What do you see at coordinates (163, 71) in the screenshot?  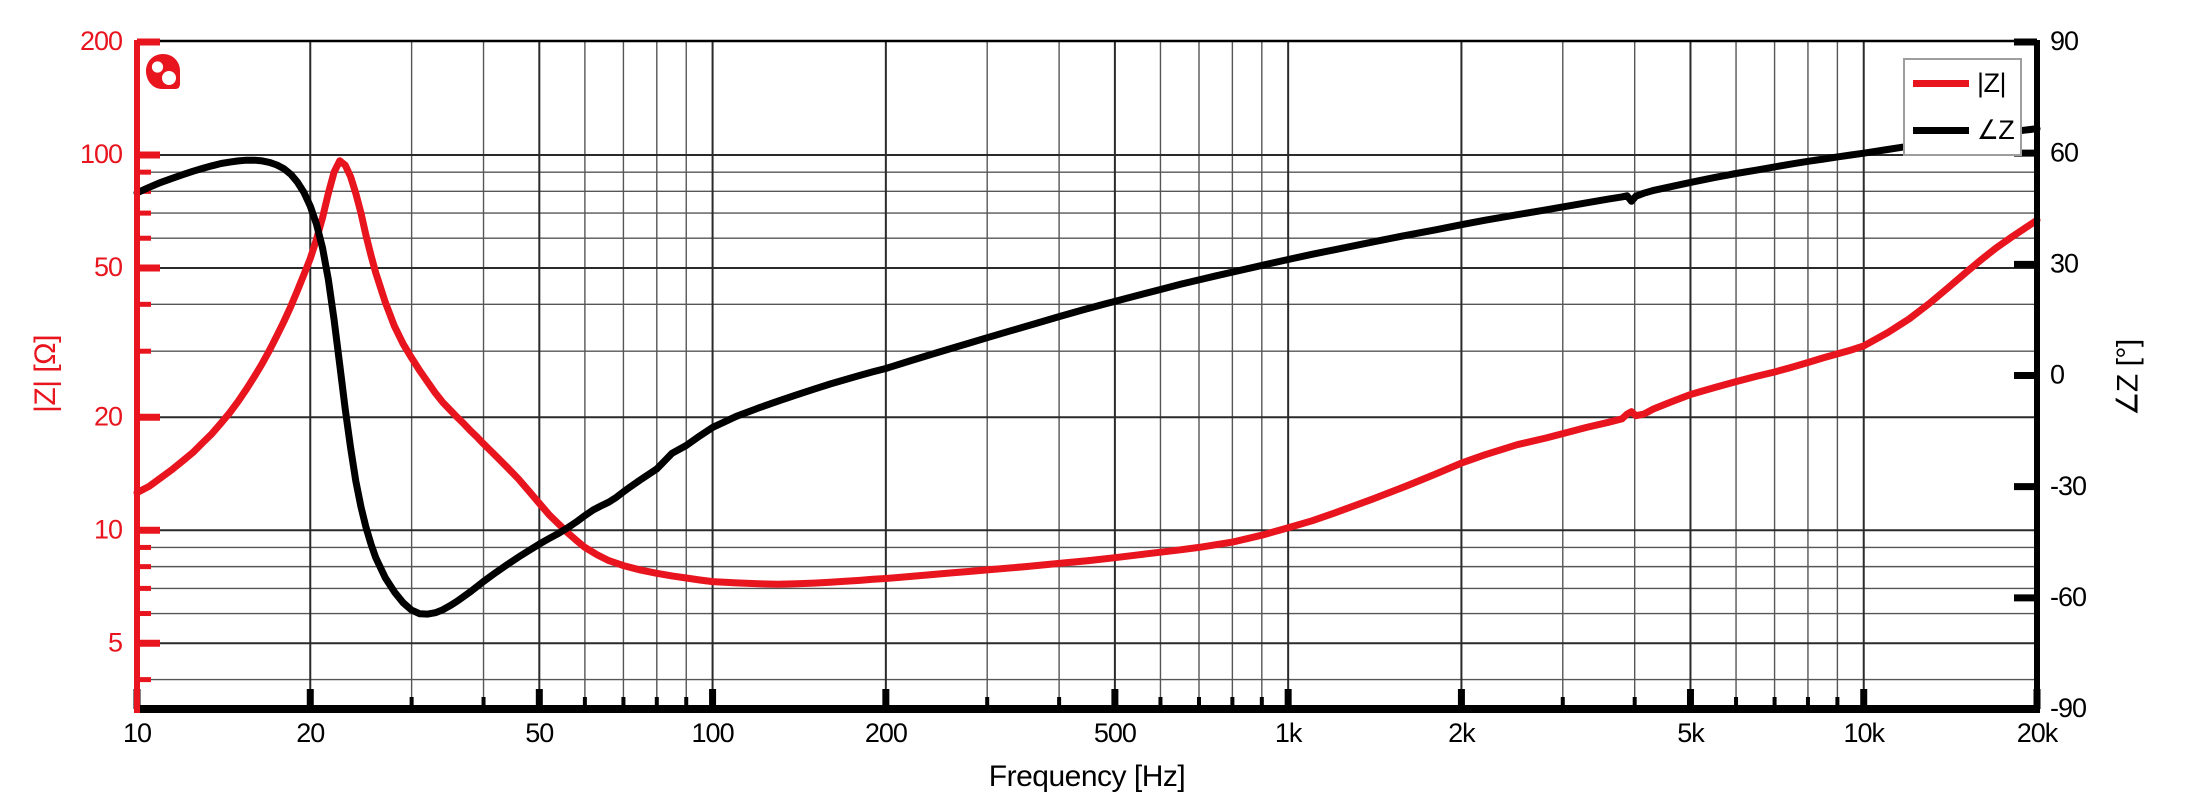 I see `red-driver-logo-icon` at bounding box center [163, 71].